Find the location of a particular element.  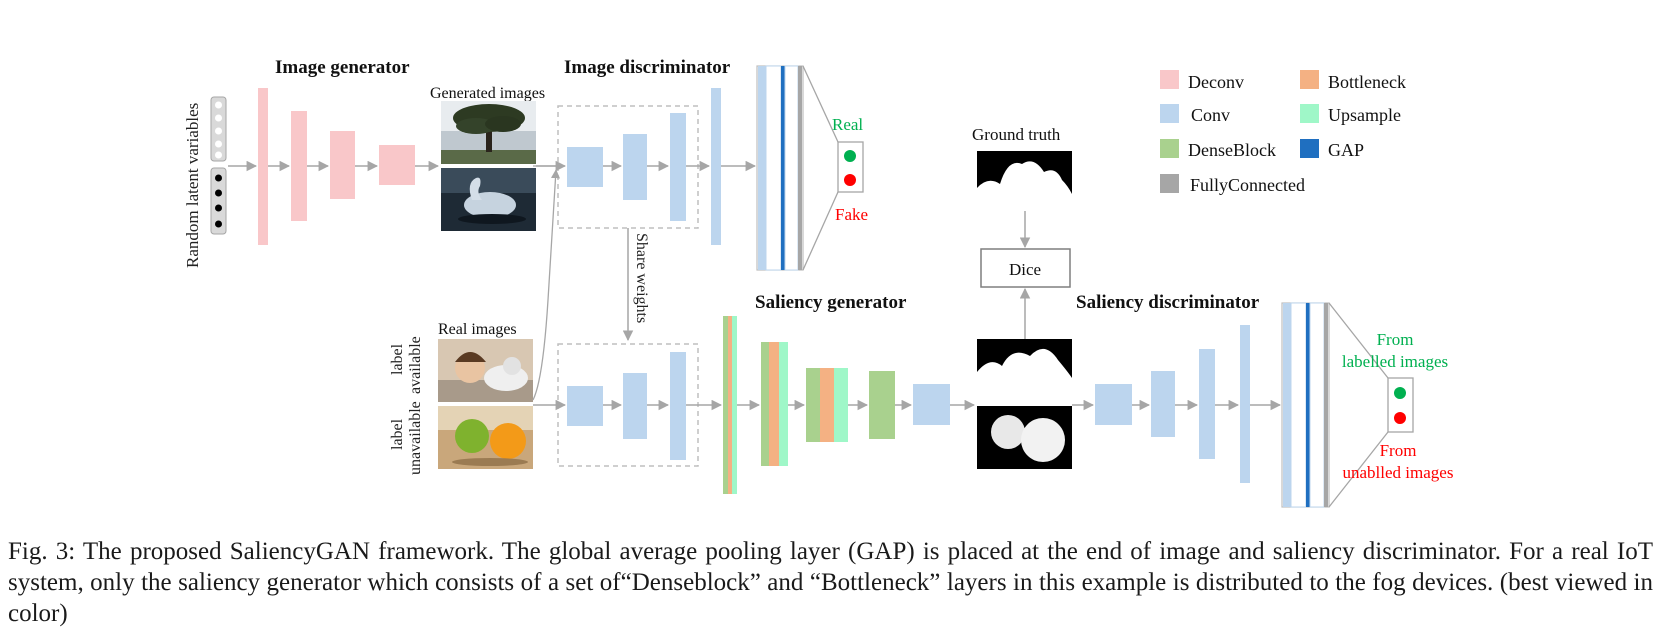

latent-vector-white is located at coordinates (218, 129).